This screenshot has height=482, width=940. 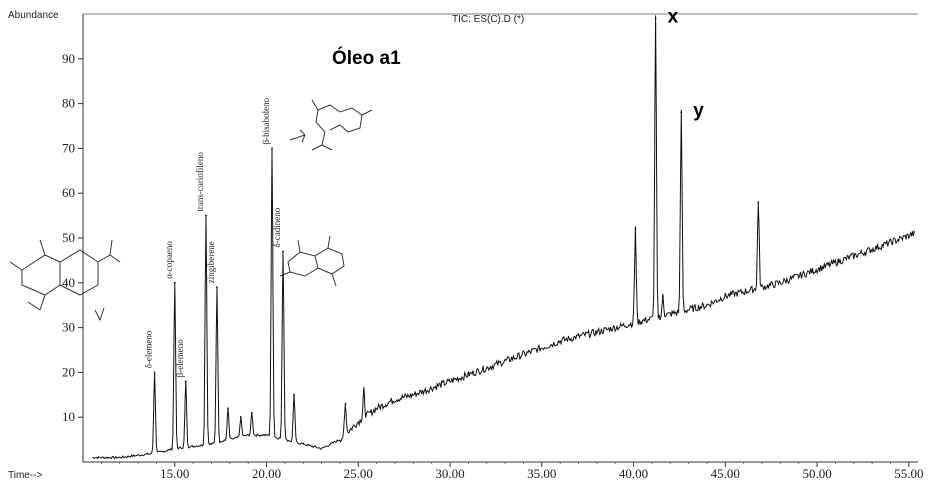 I want to click on x-tick-label: 25.00, so click(x=358, y=473).